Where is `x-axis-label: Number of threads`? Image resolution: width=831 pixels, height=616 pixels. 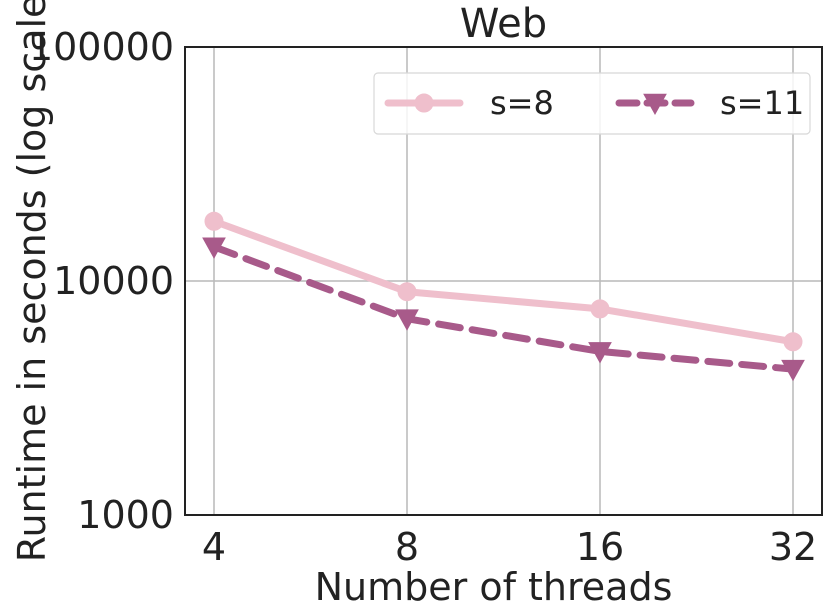
x-axis-label: Number of threads is located at coordinates (494, 587).